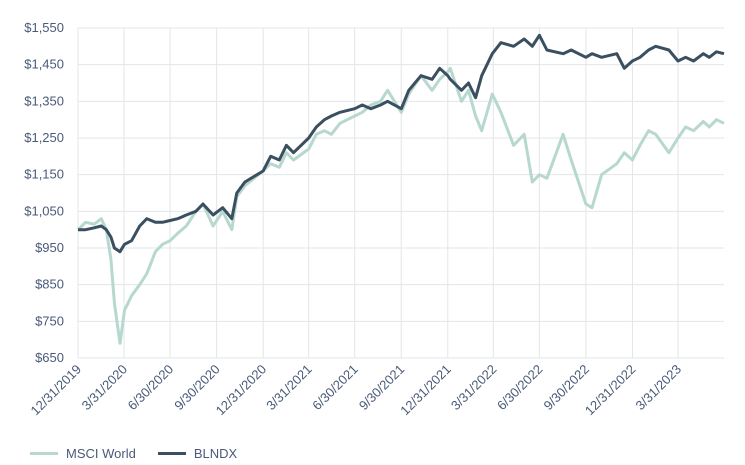 The height and width of the screenshot is (465, 745). Describe the element at coordinates (101, 453) in the screenshot. I see `legend-label: MSCI World` at that location.